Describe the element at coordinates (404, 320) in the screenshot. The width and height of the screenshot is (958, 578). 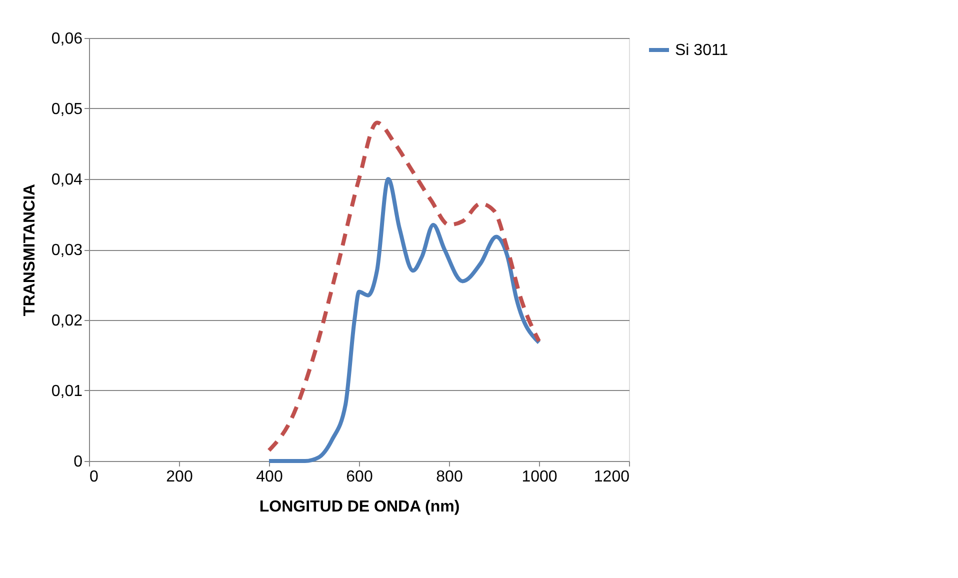
I see `line-series` at that location.